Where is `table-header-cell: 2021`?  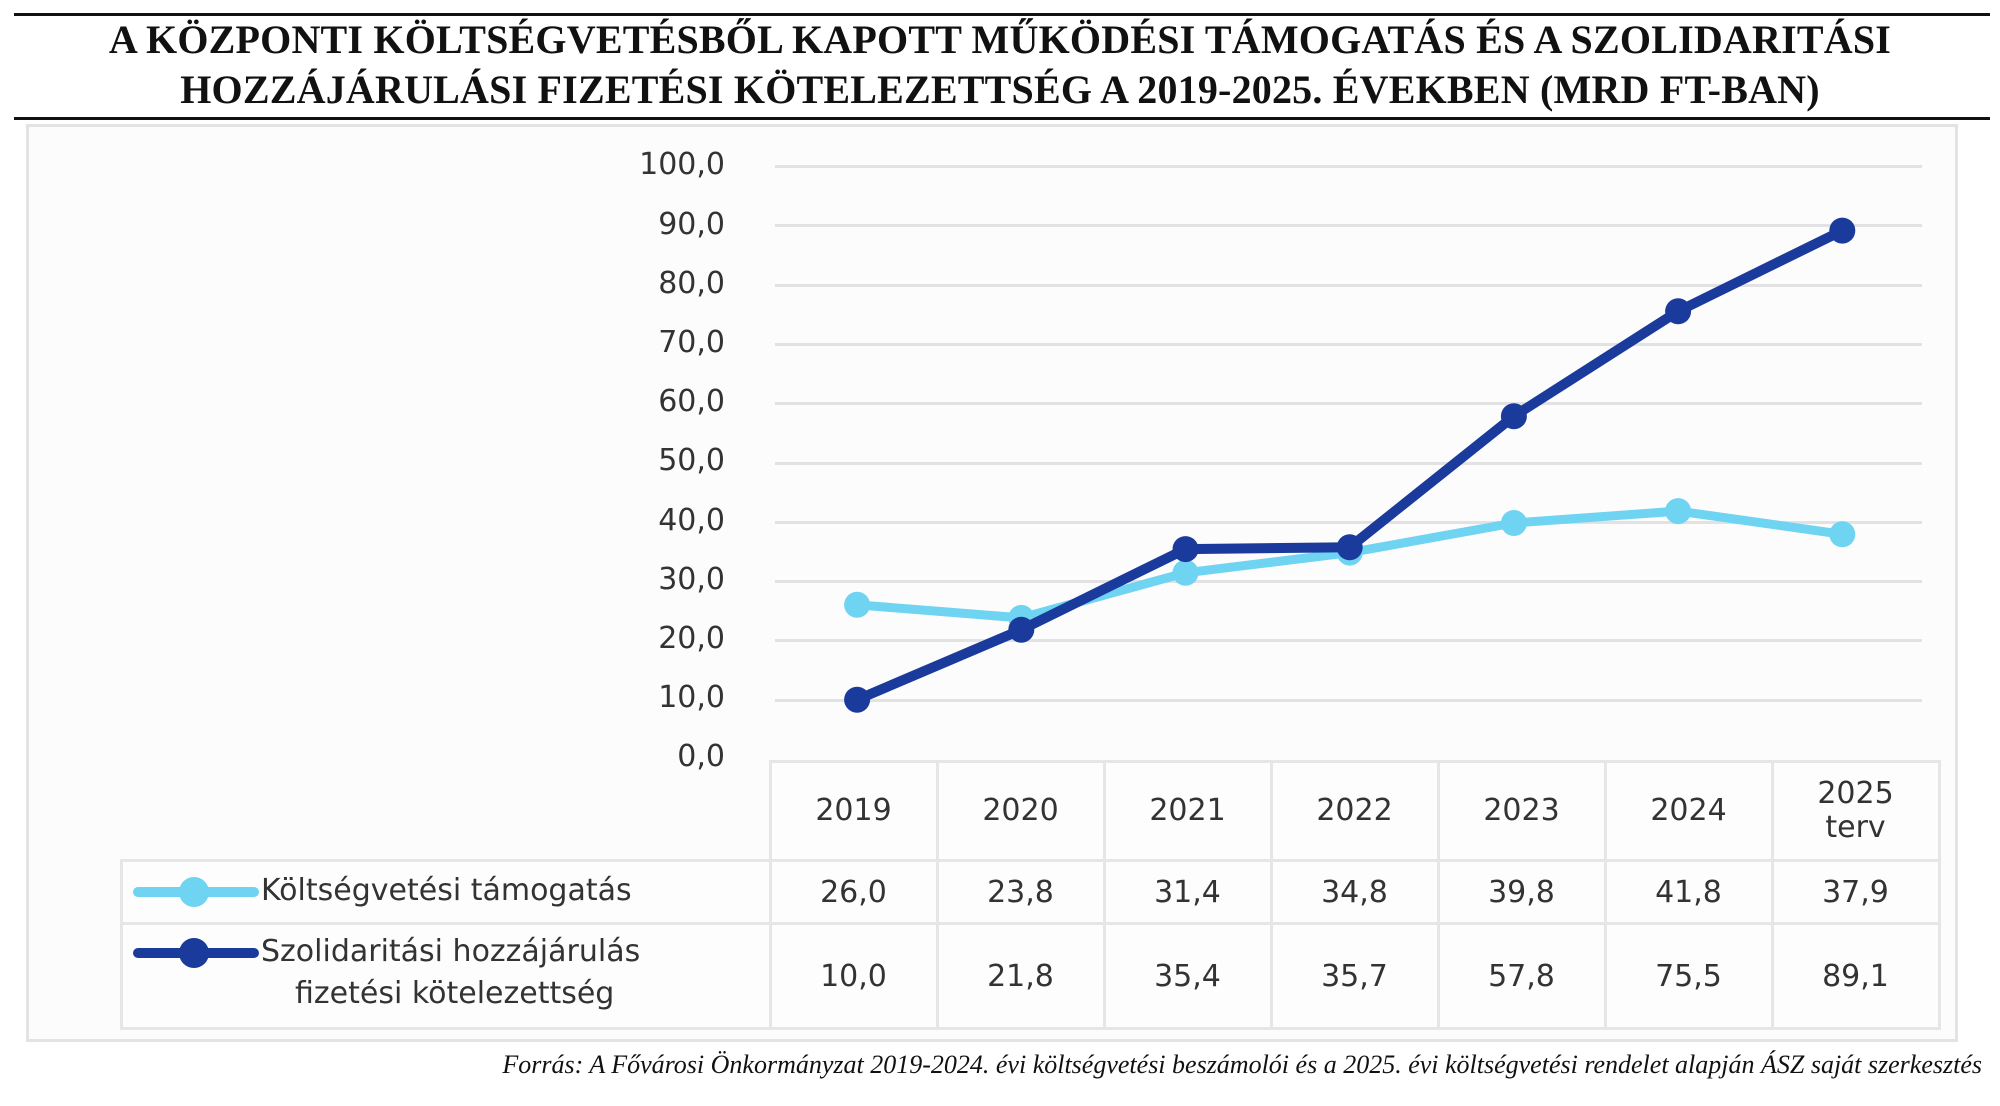 table-header-cell: 2021 is located at coordinates (1187, 811).